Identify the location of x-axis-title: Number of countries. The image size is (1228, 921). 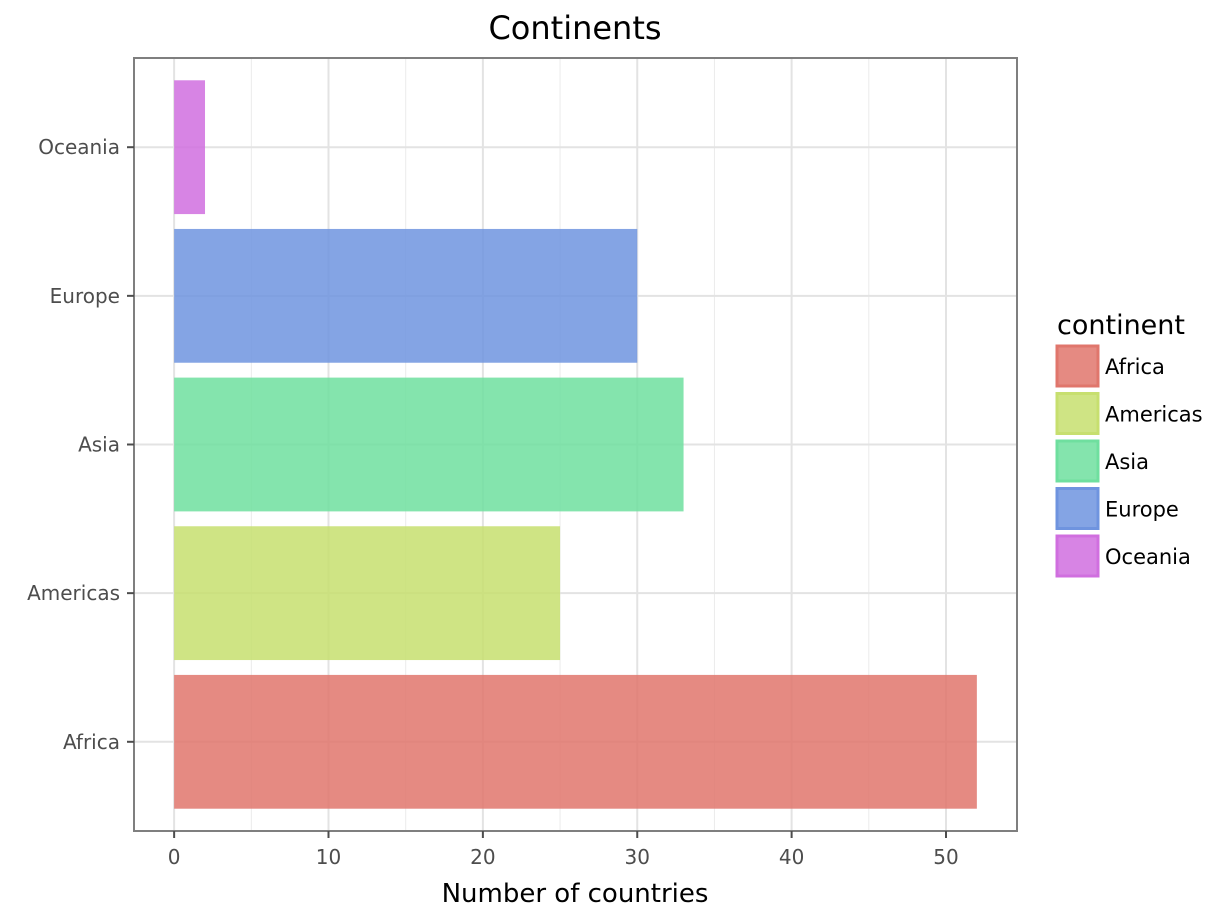
(575, 894).